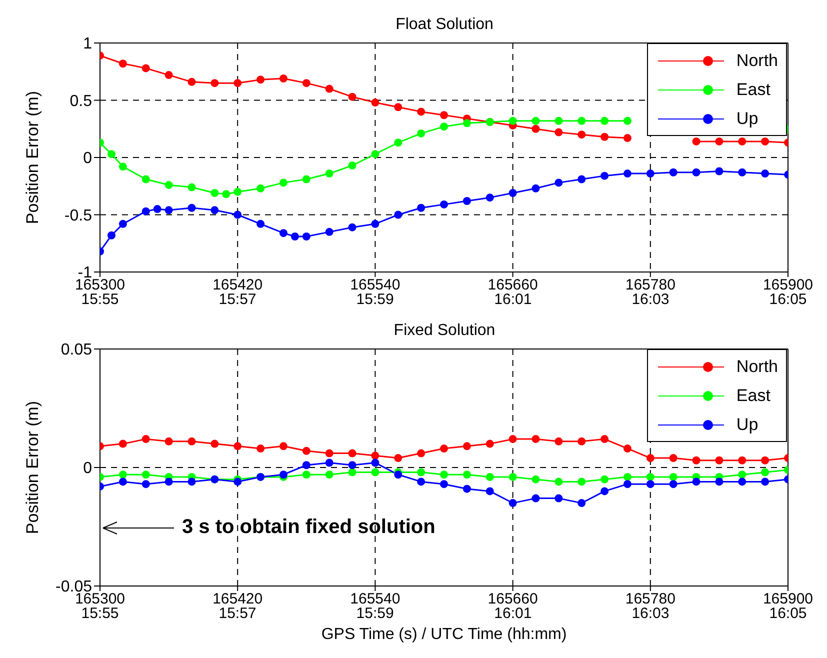  Describe the element at coordinates (747, 118) in the screenshot. I see `legend-label: Up` at that location.